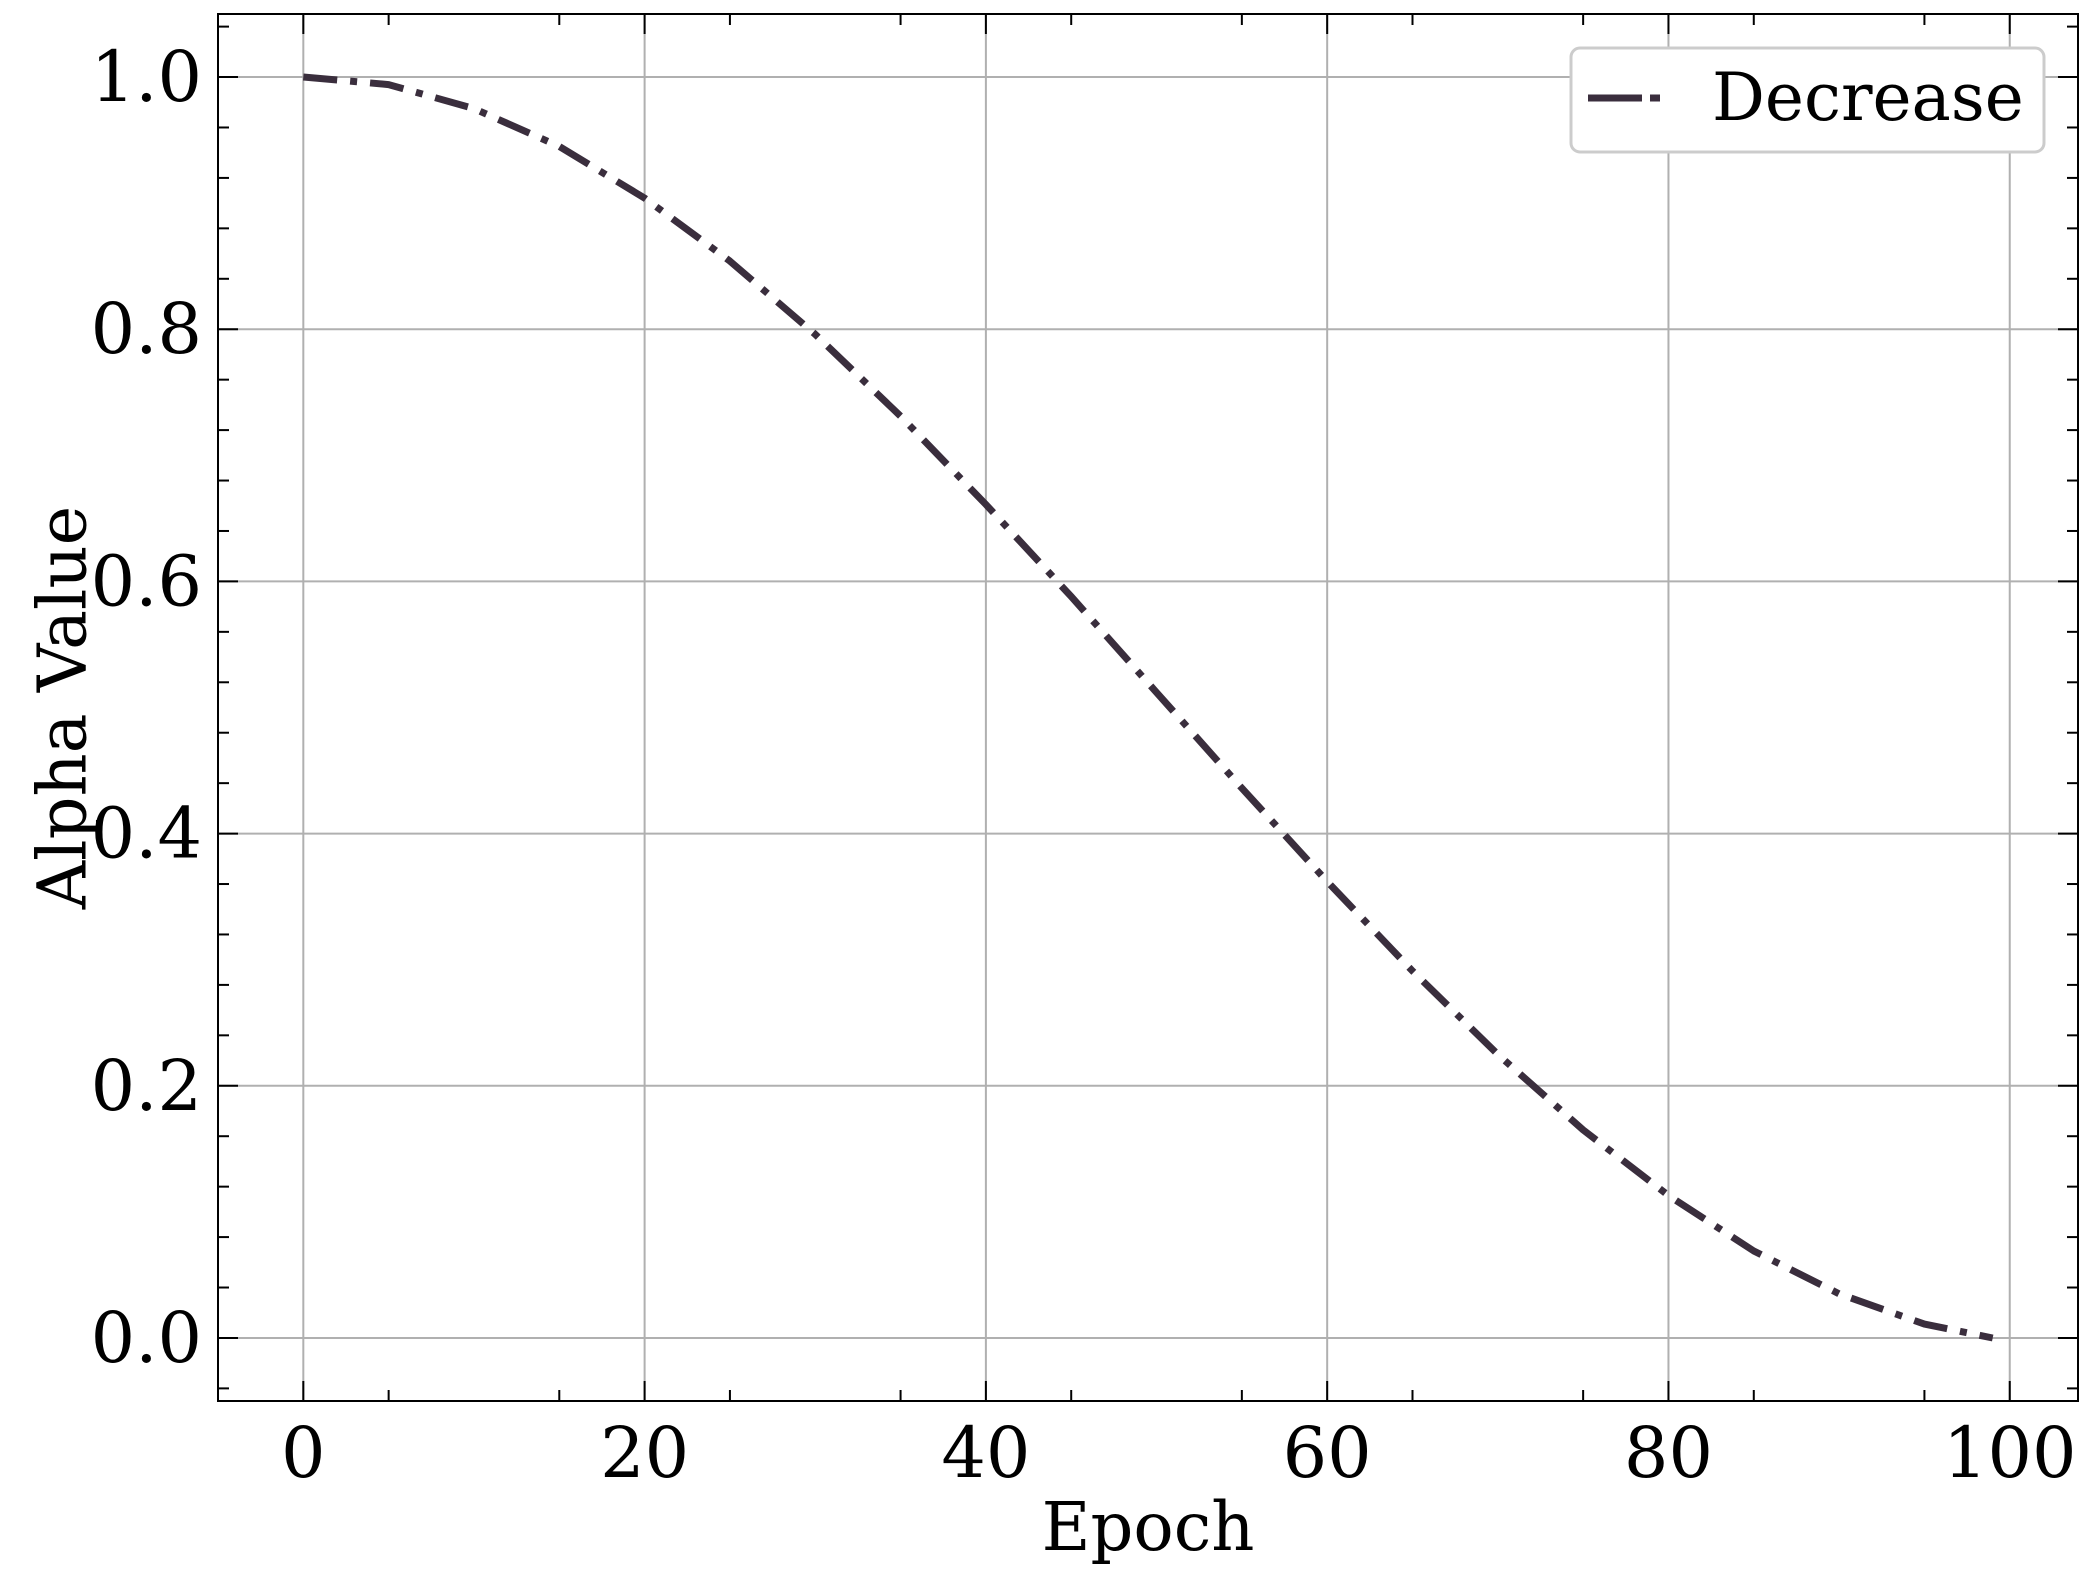 This screenshot has height=1577, width=2092. I want to click on legend: Decrease, so click(1807, 100).